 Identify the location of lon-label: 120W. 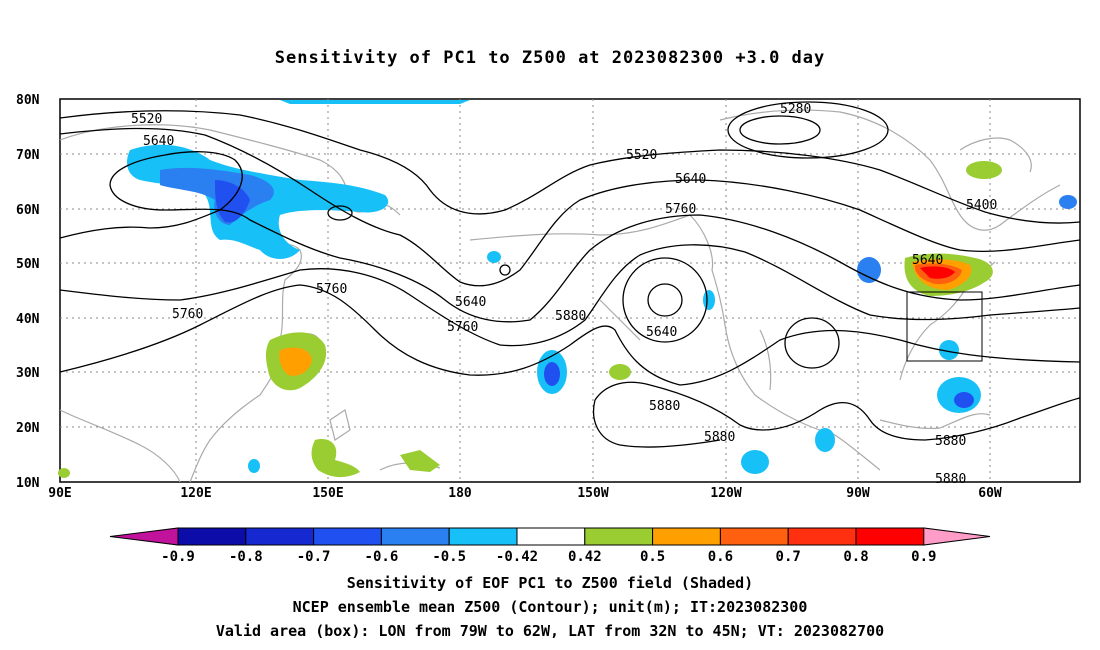
(725, 493).